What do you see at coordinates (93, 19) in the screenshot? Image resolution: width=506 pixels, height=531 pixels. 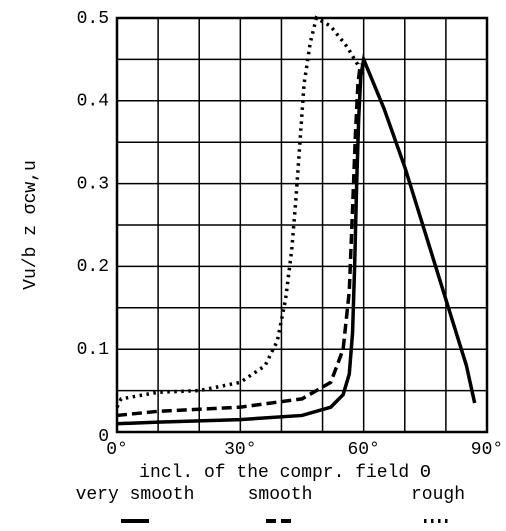 I see `y-tick-label: 0.5` at bounding box center [93, 19].